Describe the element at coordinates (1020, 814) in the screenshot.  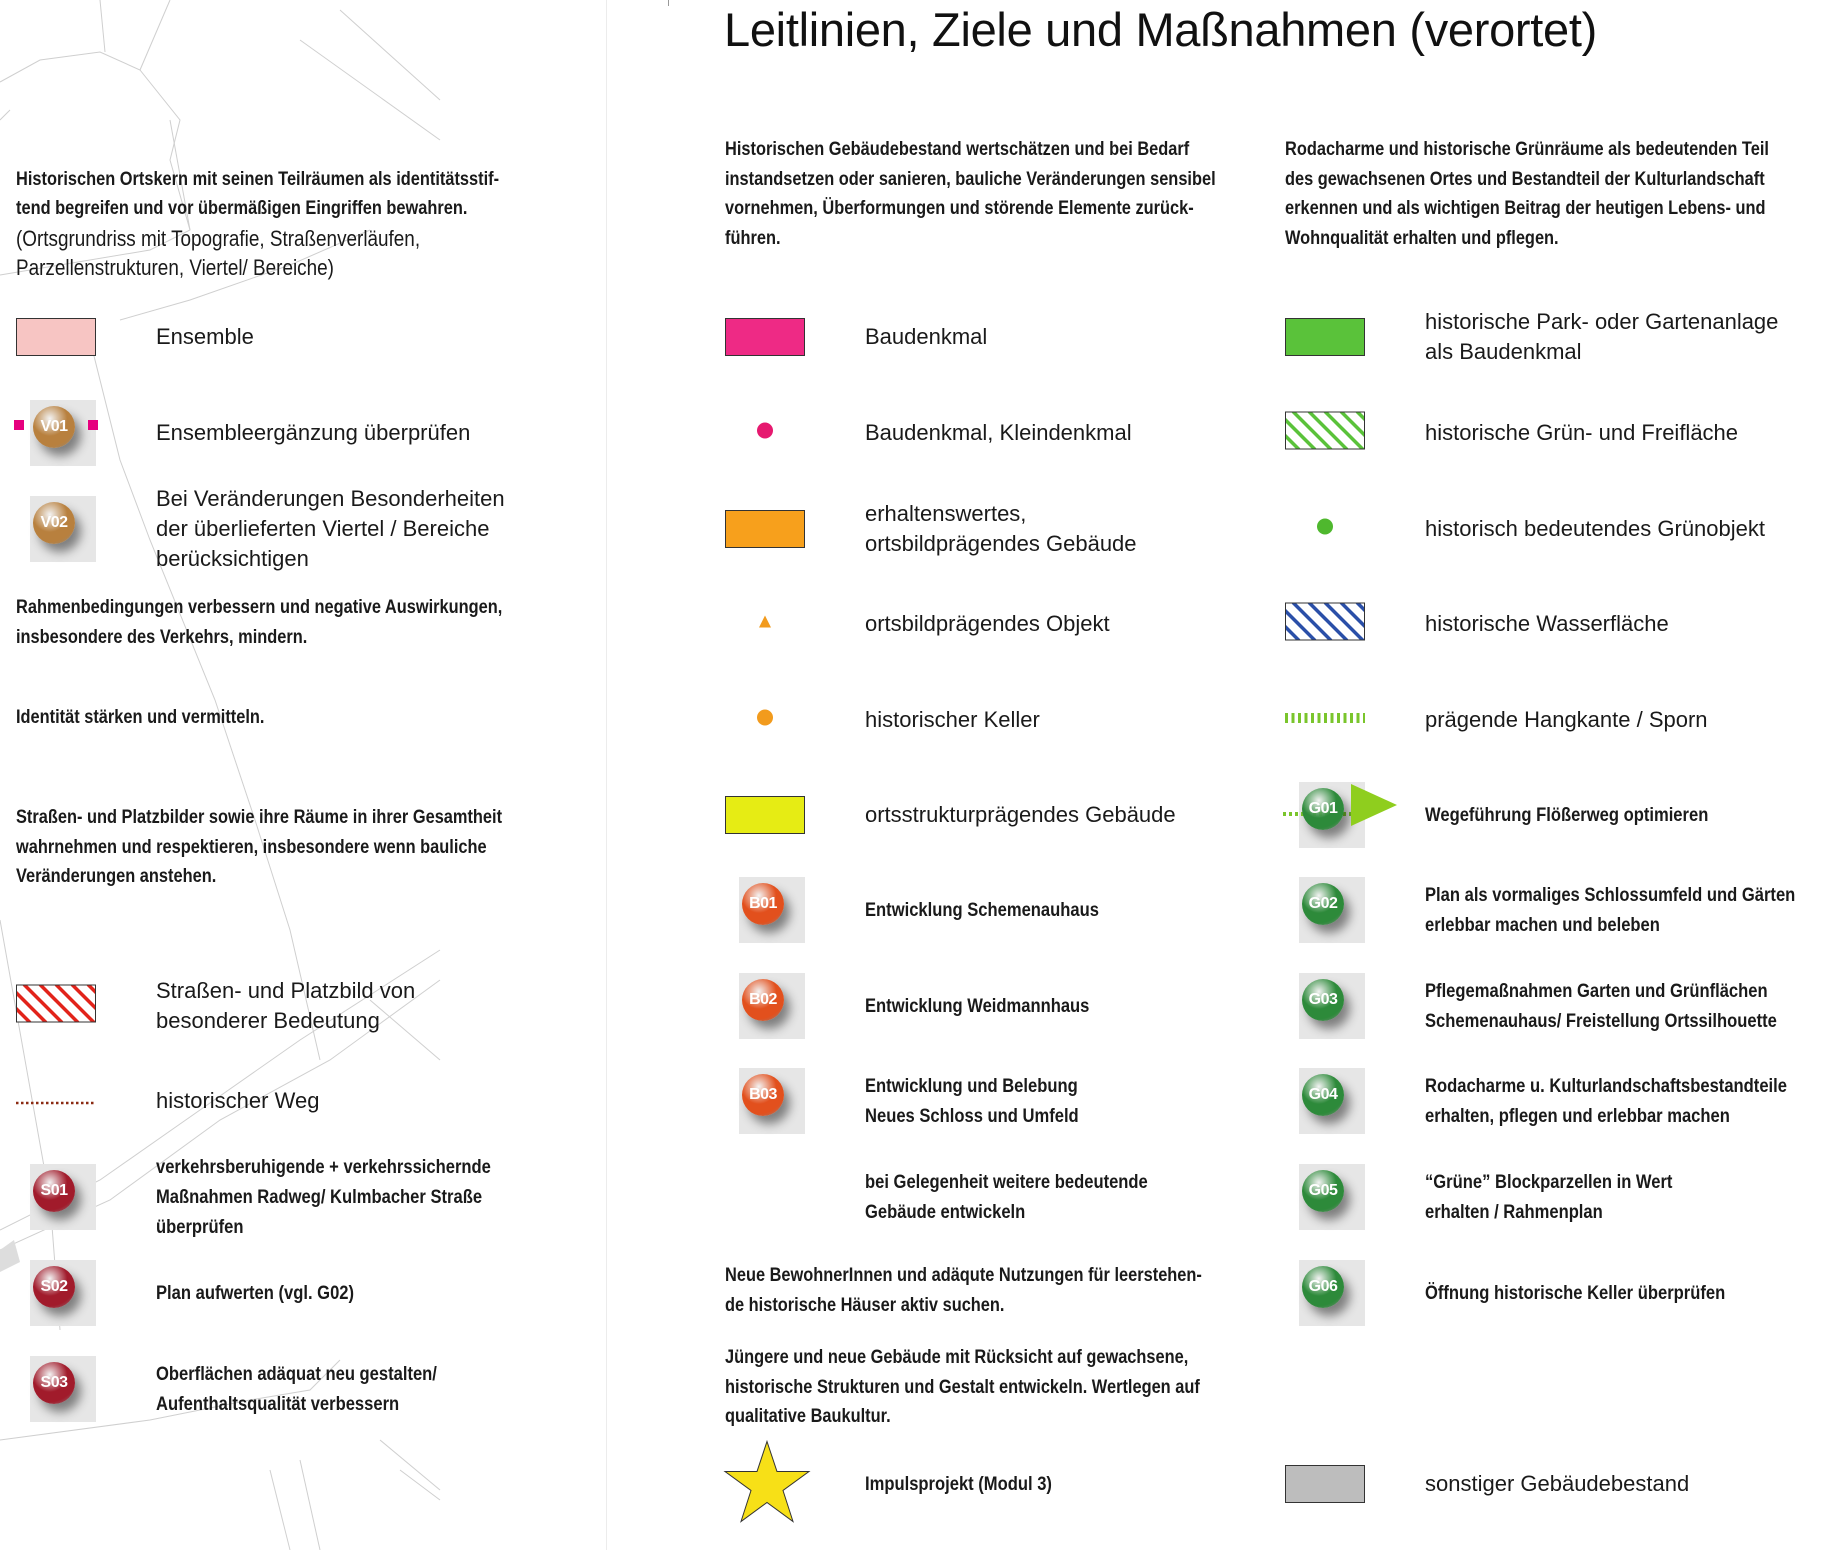
I see `legend-item-label: ortsstrukturprägendes Gebäude` at that location.